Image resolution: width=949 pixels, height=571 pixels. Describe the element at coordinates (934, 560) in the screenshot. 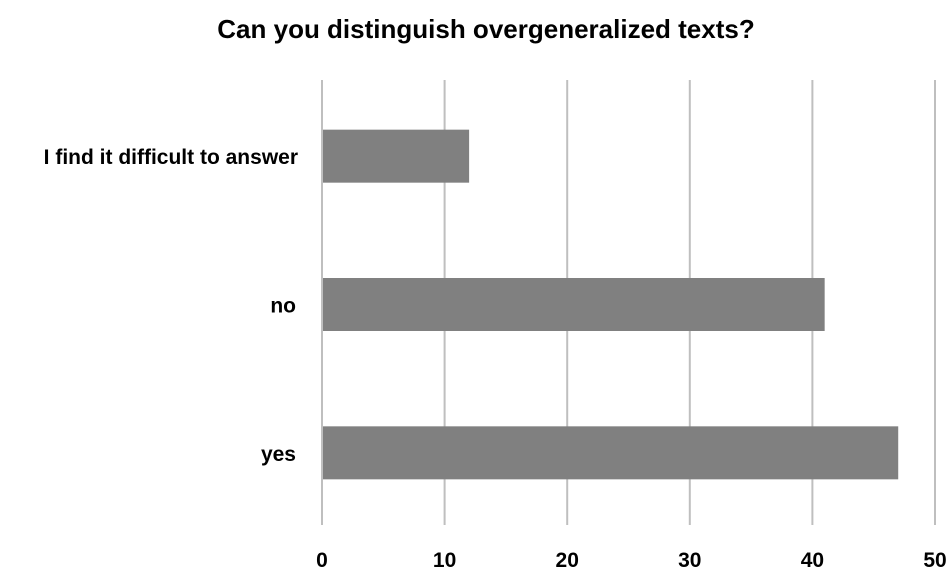

I see `x-tick-label: 50` at that location.